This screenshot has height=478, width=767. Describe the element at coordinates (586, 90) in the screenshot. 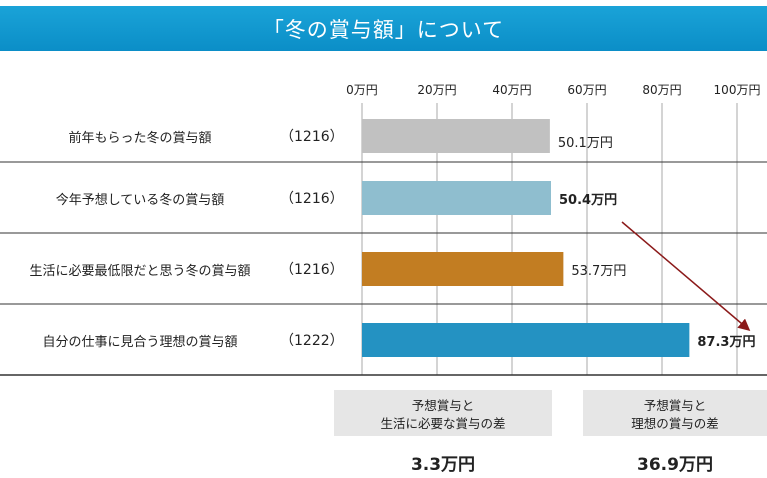

I see `tick-label: 60万円` at that location.